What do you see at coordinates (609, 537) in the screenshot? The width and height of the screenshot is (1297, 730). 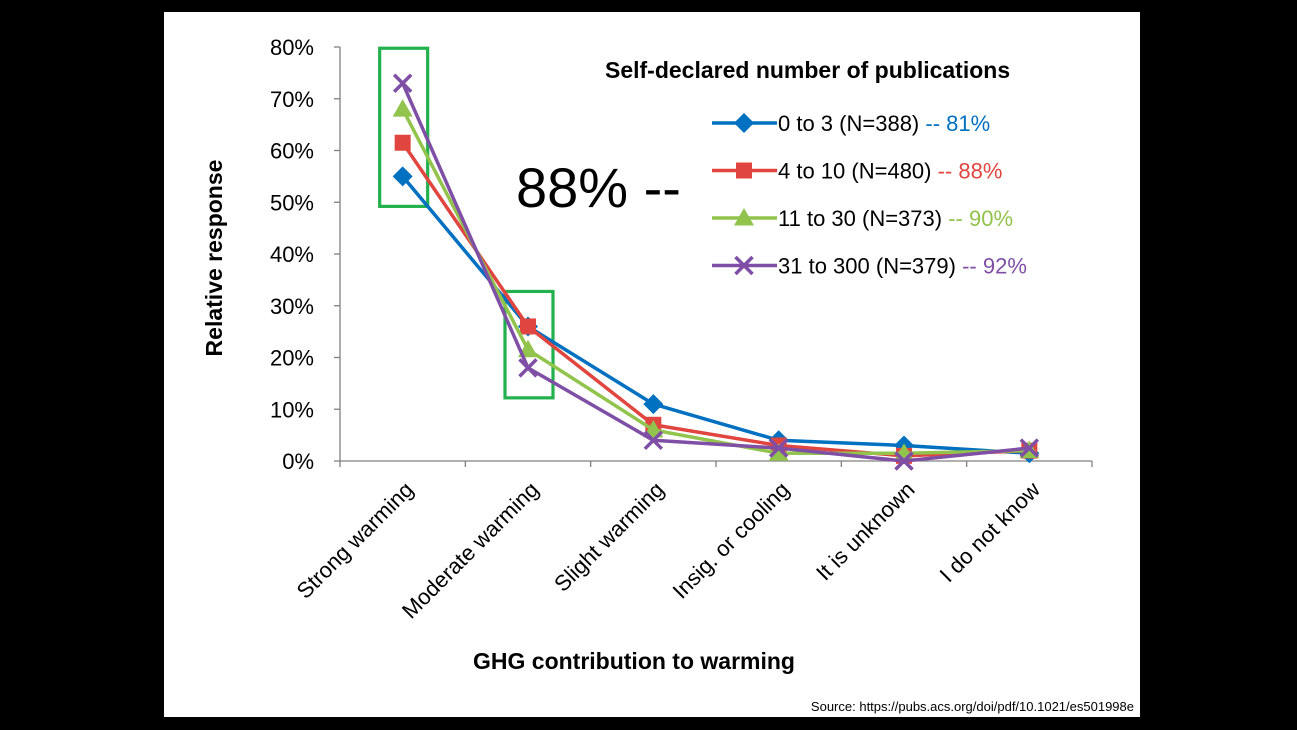 I see `x-tick-label: Slight warming` at bounding box center [609, 537].